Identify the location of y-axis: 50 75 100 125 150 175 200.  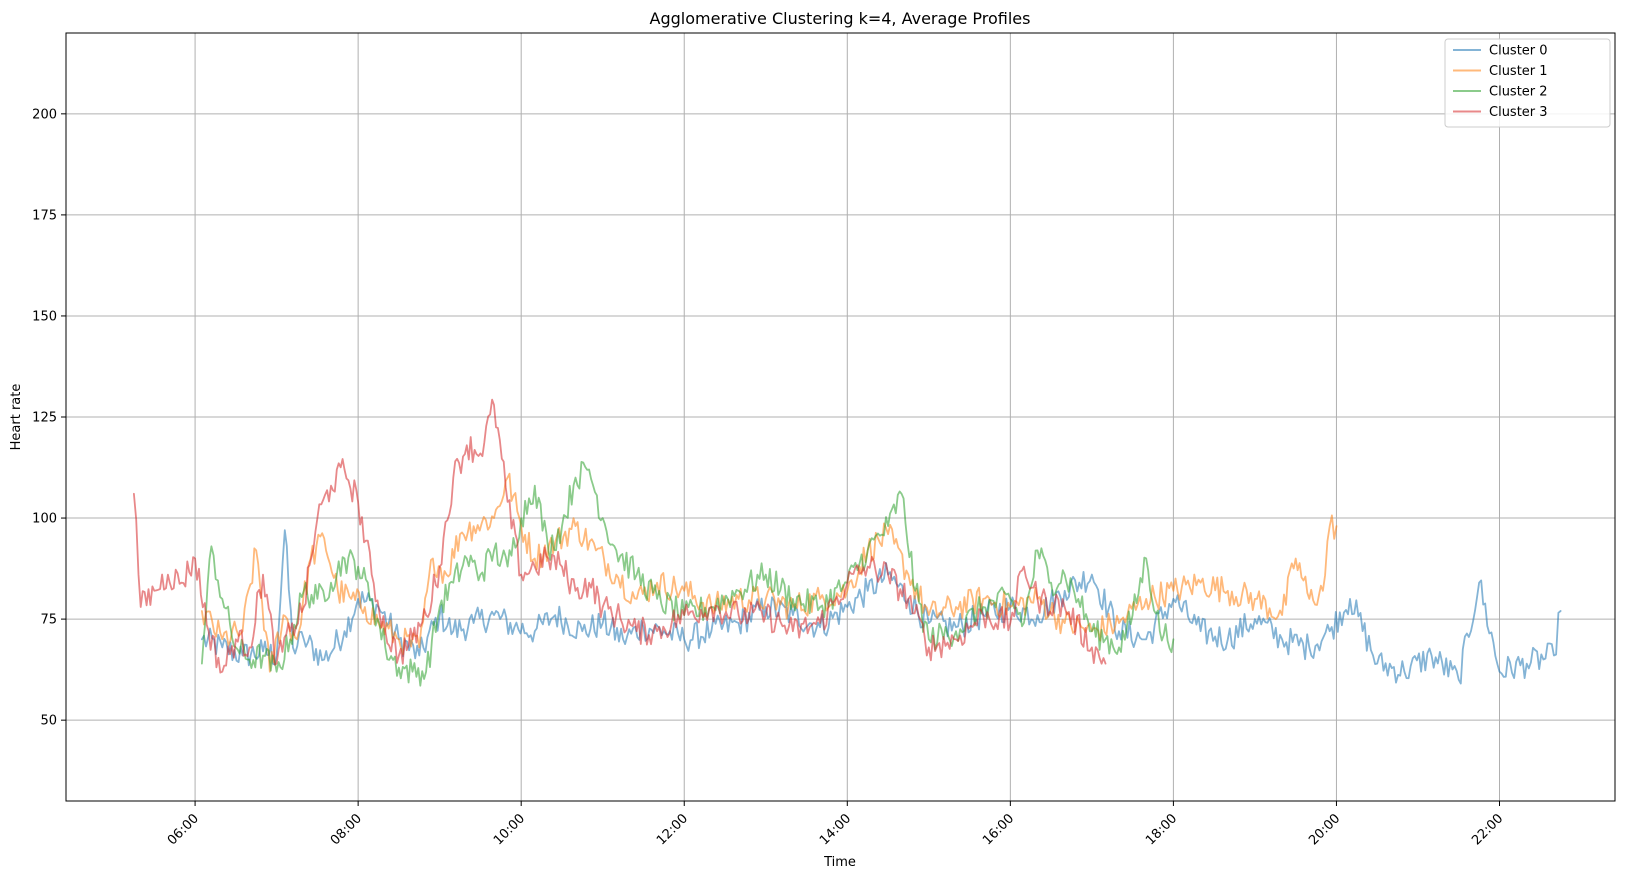
(49, 418).